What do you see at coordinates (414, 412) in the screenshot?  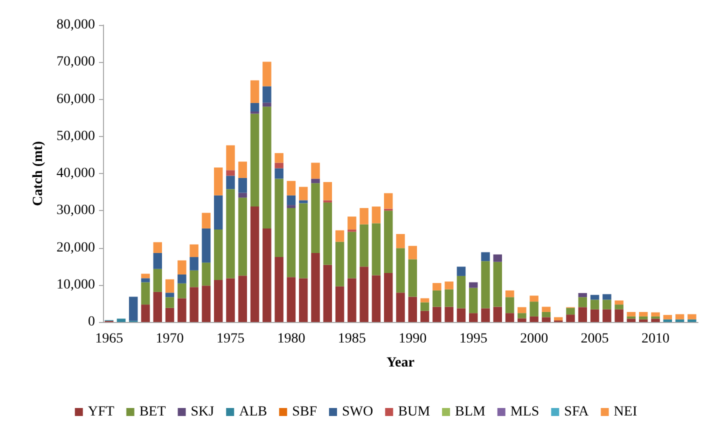 I see `legend-label: BUM` at bounding box center [414, 412].